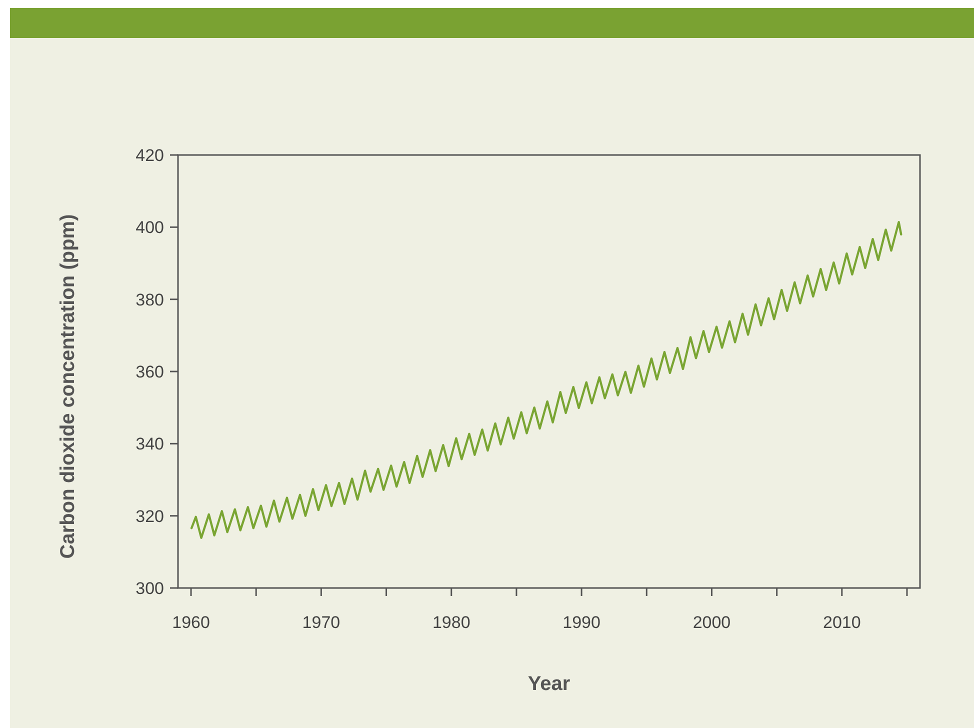 The height and width of the screenshot is (728, 974). I want to click on x-axis-title: Year, so click(549, 684).